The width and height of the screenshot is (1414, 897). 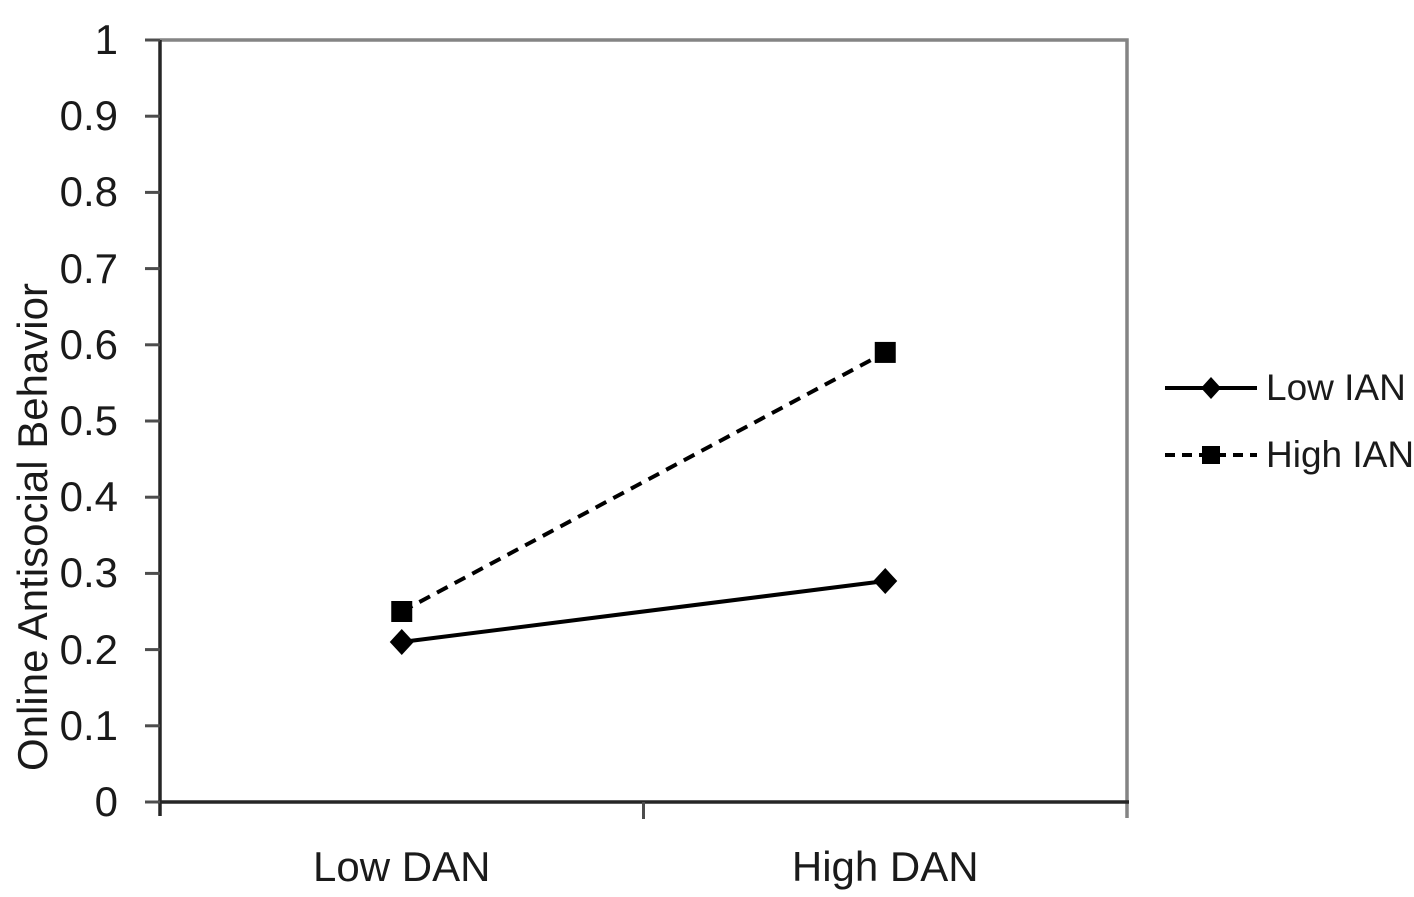 What do you see at coordinates (1336, 387) in the screenshot?
I see `legend-label-low-ian: Low IAN` at bounding box center [1336, 387].